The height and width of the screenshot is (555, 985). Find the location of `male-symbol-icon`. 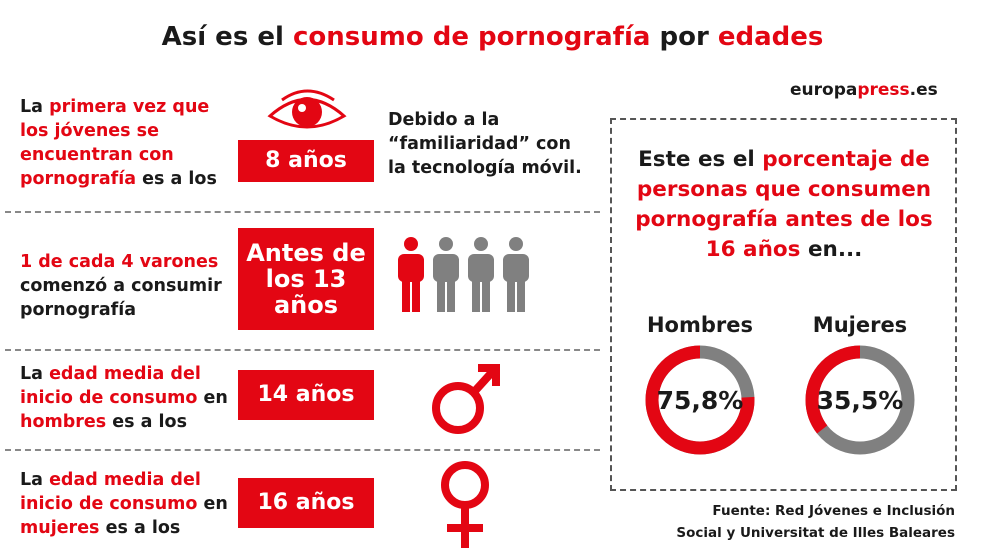

male-symbol-icon is located at coordinates (466, 399).